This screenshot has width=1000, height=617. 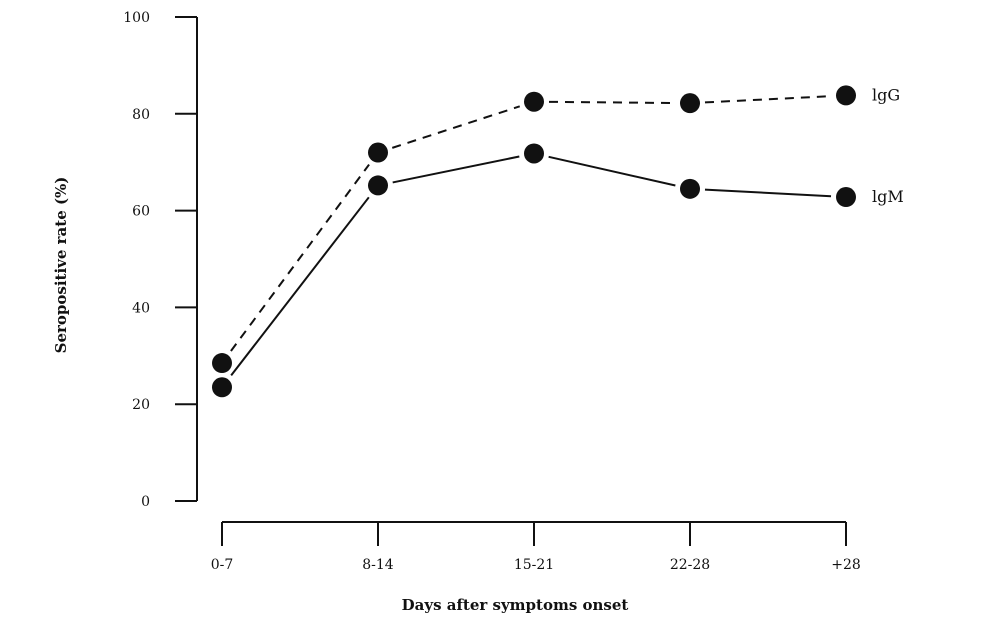 What do you see at coordinates (888, 145) in the screenshot?
I see `series-labels: lgG lgM` at bounding box center [888, 145].